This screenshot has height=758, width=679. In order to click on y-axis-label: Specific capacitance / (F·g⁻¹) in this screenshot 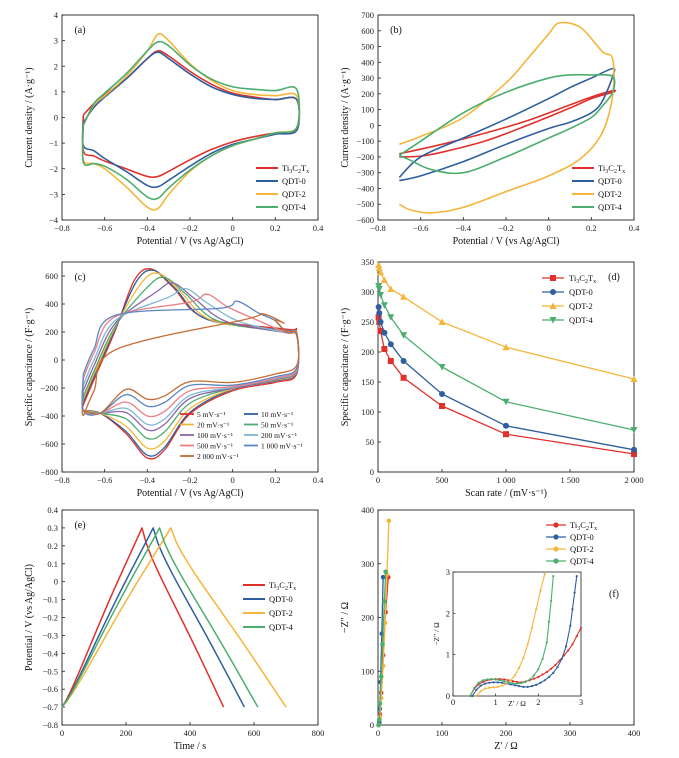, I will do `click(345, 367)`.